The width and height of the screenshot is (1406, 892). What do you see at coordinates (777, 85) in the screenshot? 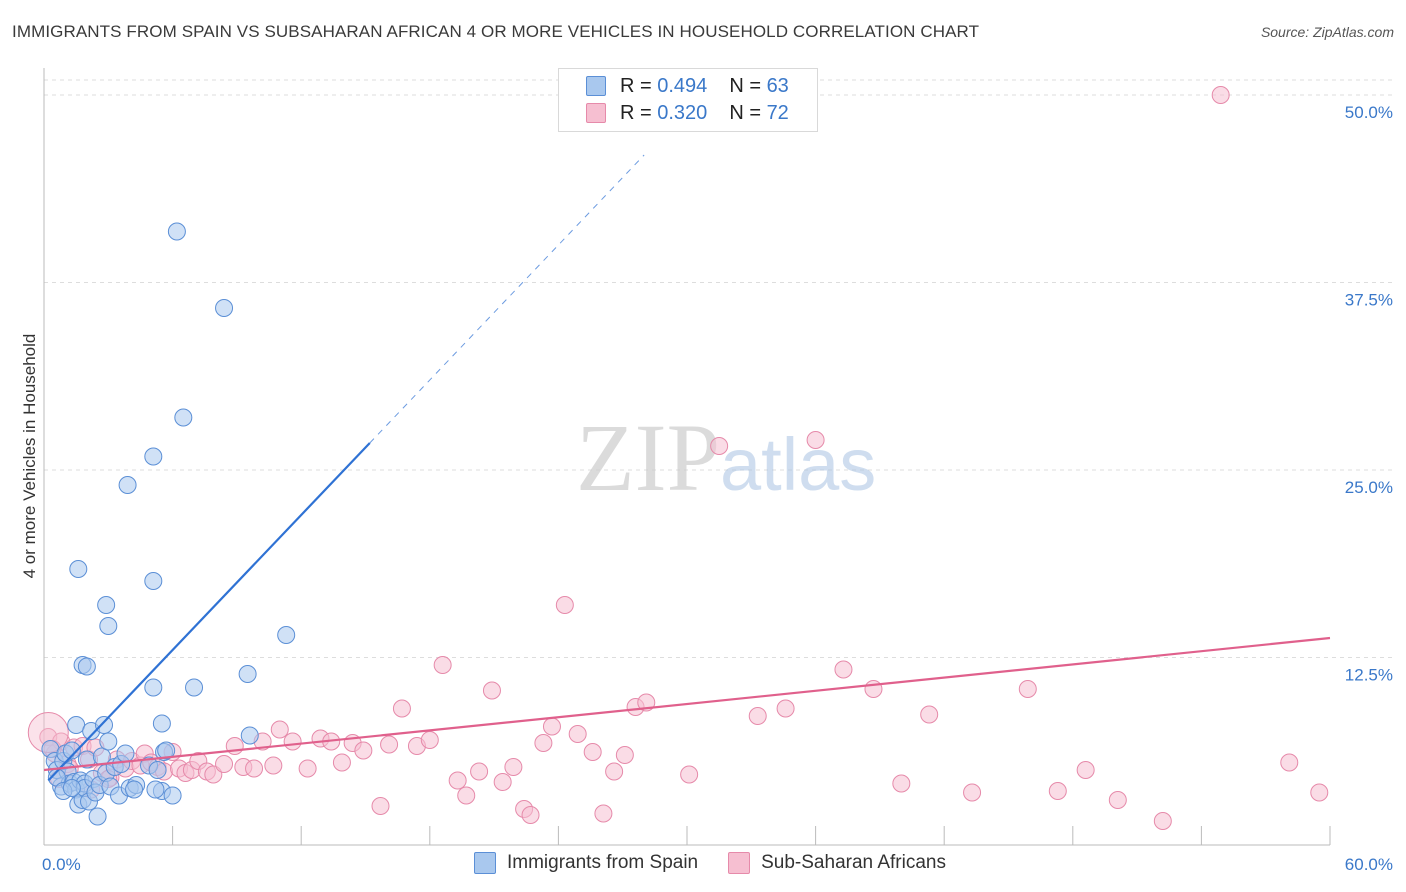
I see `n-value: 63` at bounding box center [777, 85].